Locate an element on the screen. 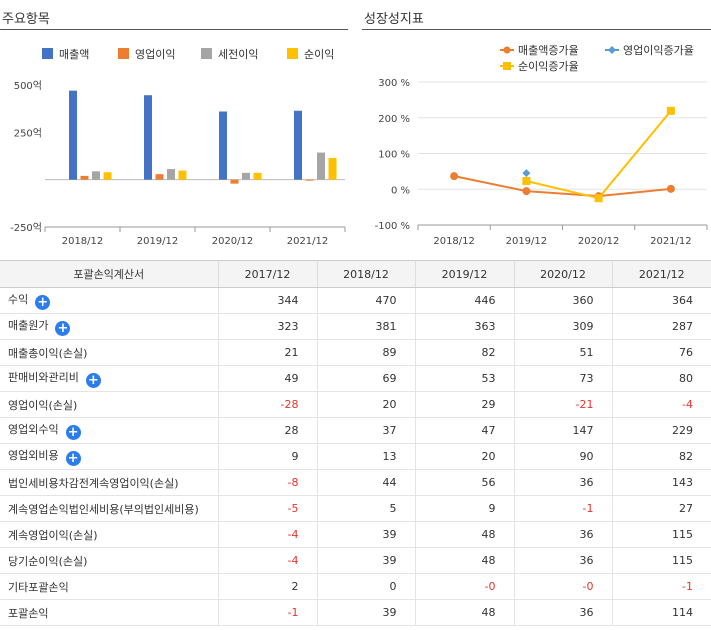  row-label-text: 기타포괄손익 is located at coordinates (38, 587).